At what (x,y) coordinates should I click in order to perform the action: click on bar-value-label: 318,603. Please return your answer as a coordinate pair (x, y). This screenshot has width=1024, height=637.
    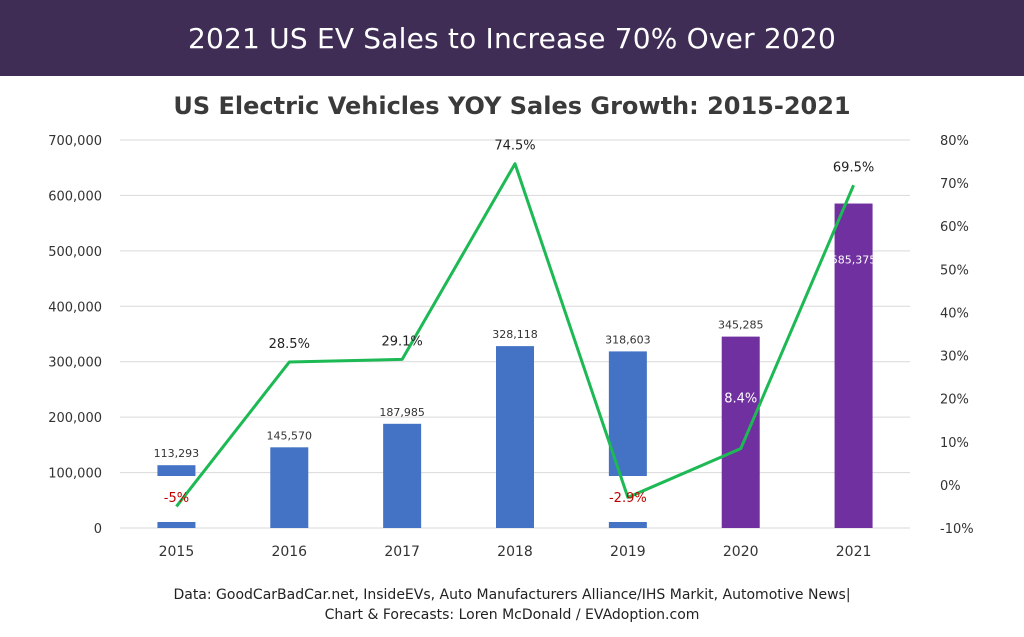
    Looking at the image, I should click on (628, 339).